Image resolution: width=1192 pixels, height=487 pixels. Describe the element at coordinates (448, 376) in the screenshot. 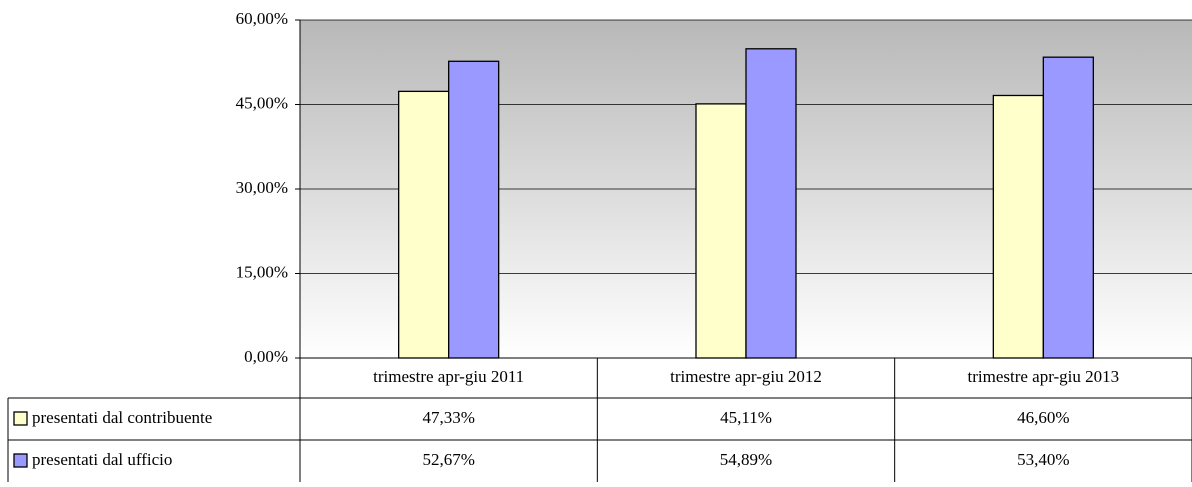

I see `x-tick-label: trimestre apr-giu 2011` at that location.